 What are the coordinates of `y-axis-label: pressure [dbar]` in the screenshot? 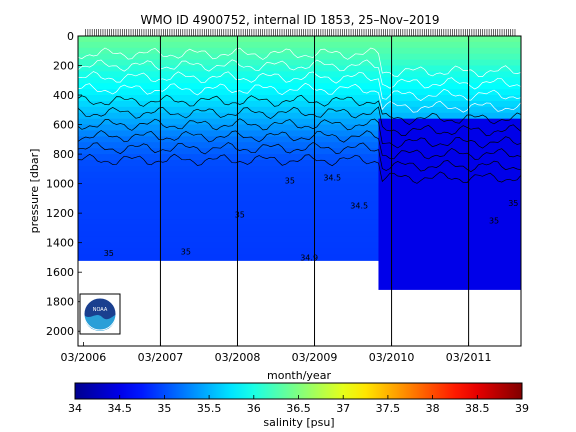 It's located at (34, 191).